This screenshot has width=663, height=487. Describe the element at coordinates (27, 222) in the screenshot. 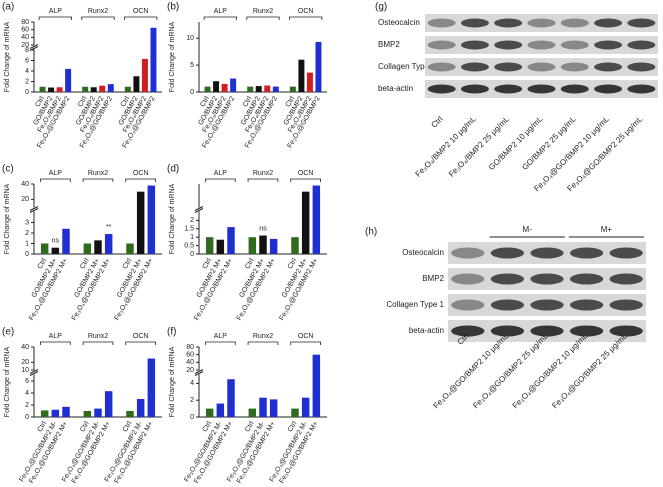

I see `y-tick-label: 3` at that location.